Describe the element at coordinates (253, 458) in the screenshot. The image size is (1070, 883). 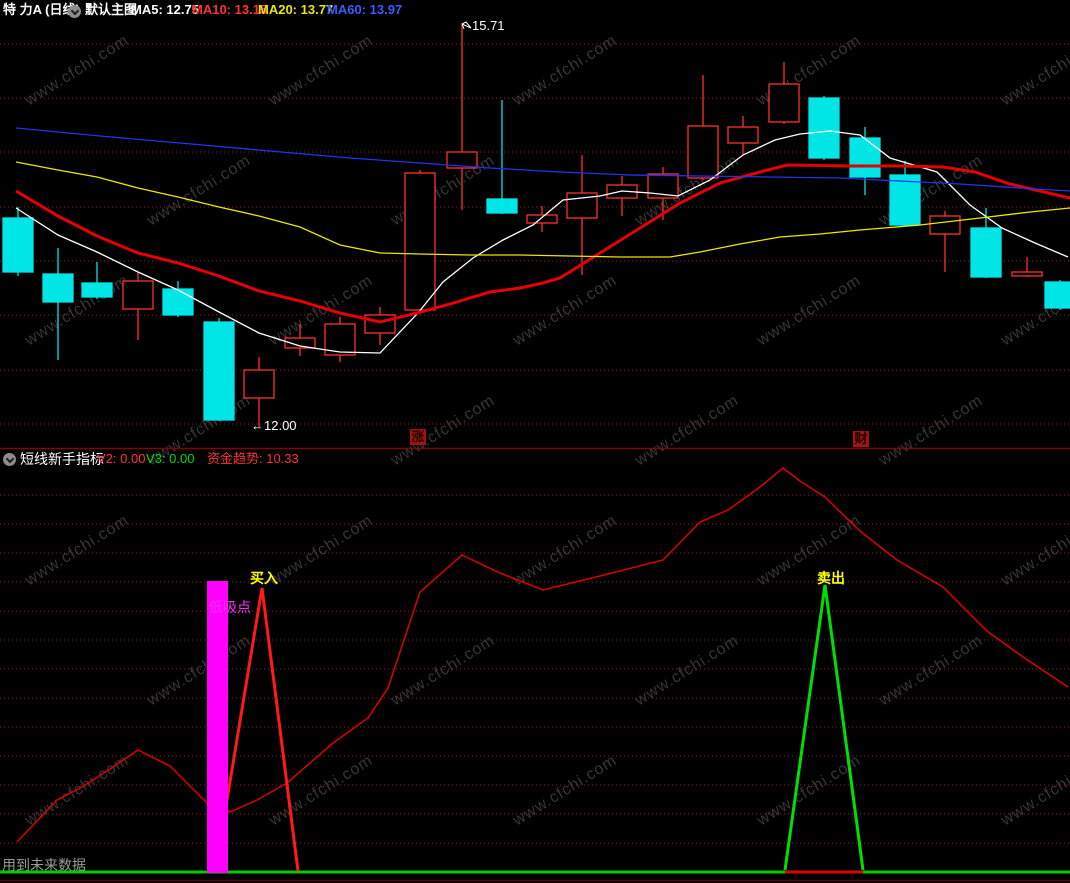
I see `indicator-trend-value: 资金趋势: 10.33` at that location.